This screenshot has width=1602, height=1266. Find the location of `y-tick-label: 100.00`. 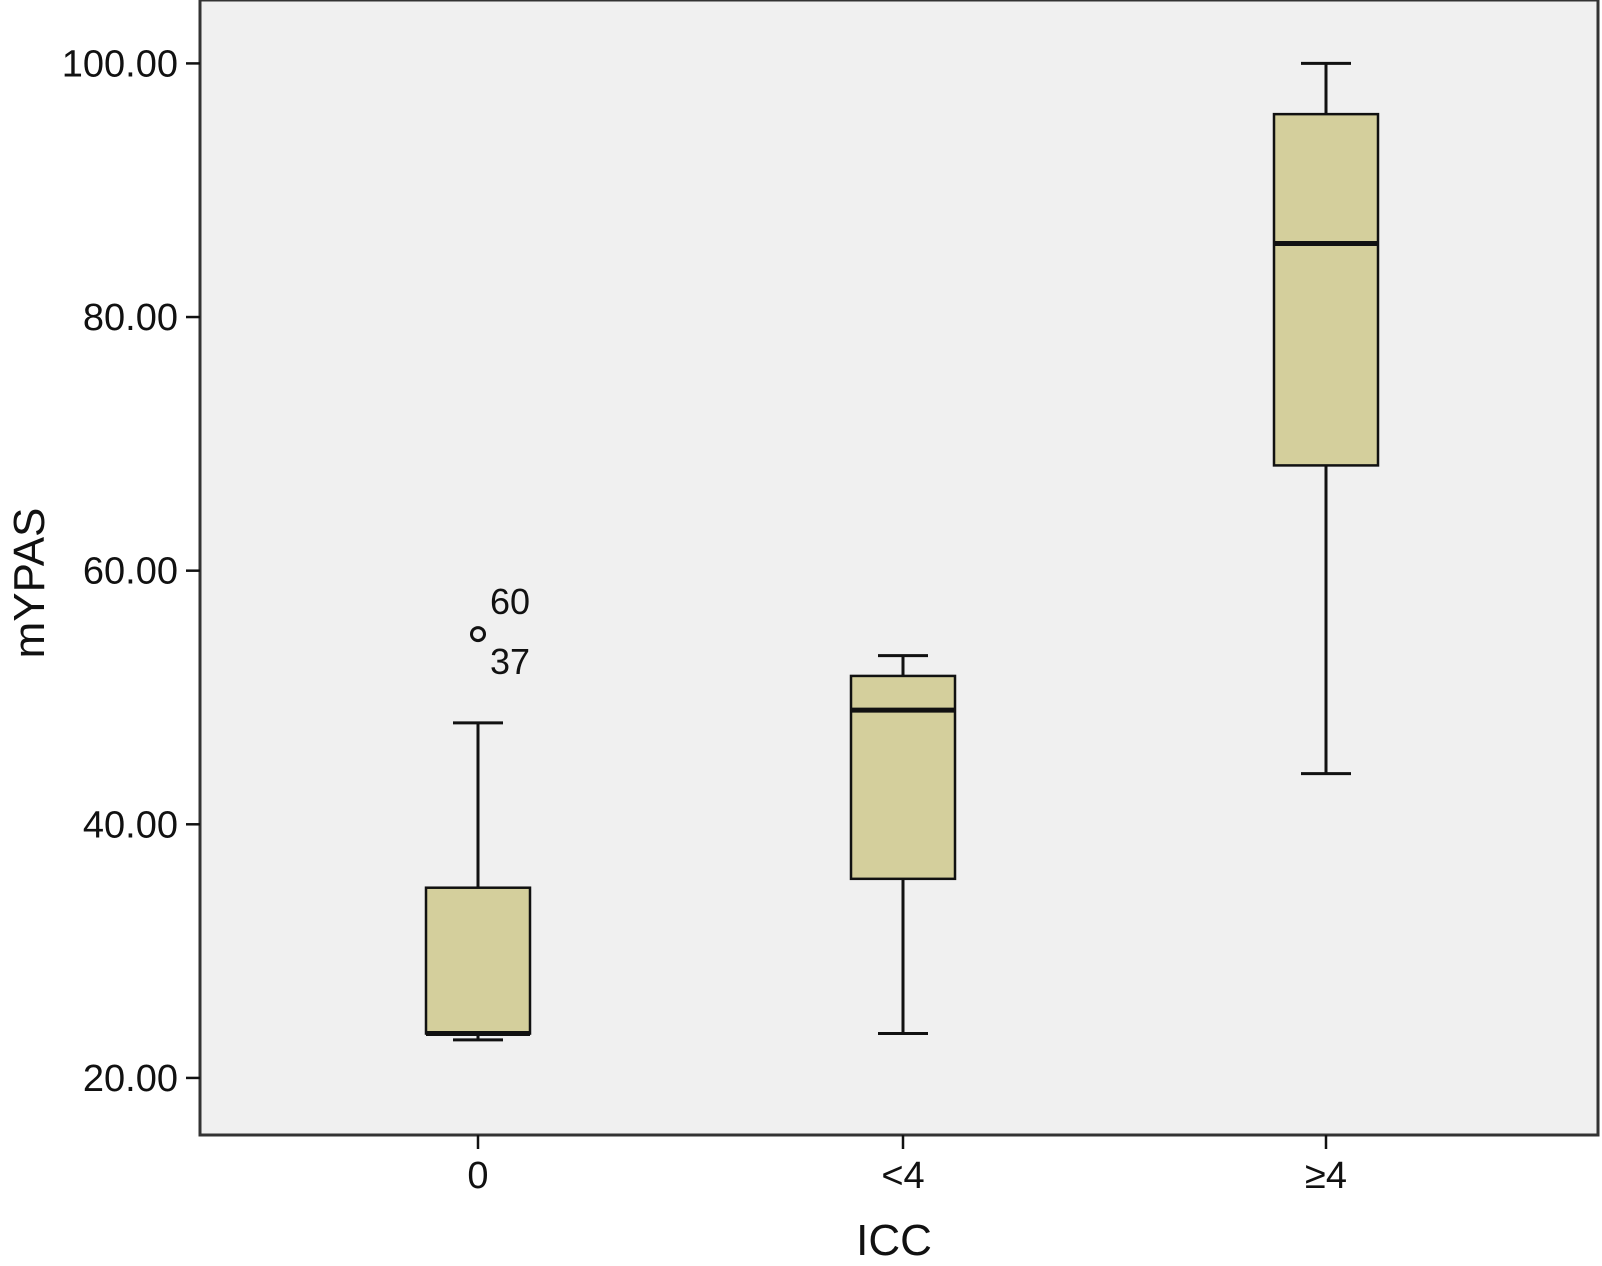

y-tick-label: 100.00 is located at coordinates (120, 64).